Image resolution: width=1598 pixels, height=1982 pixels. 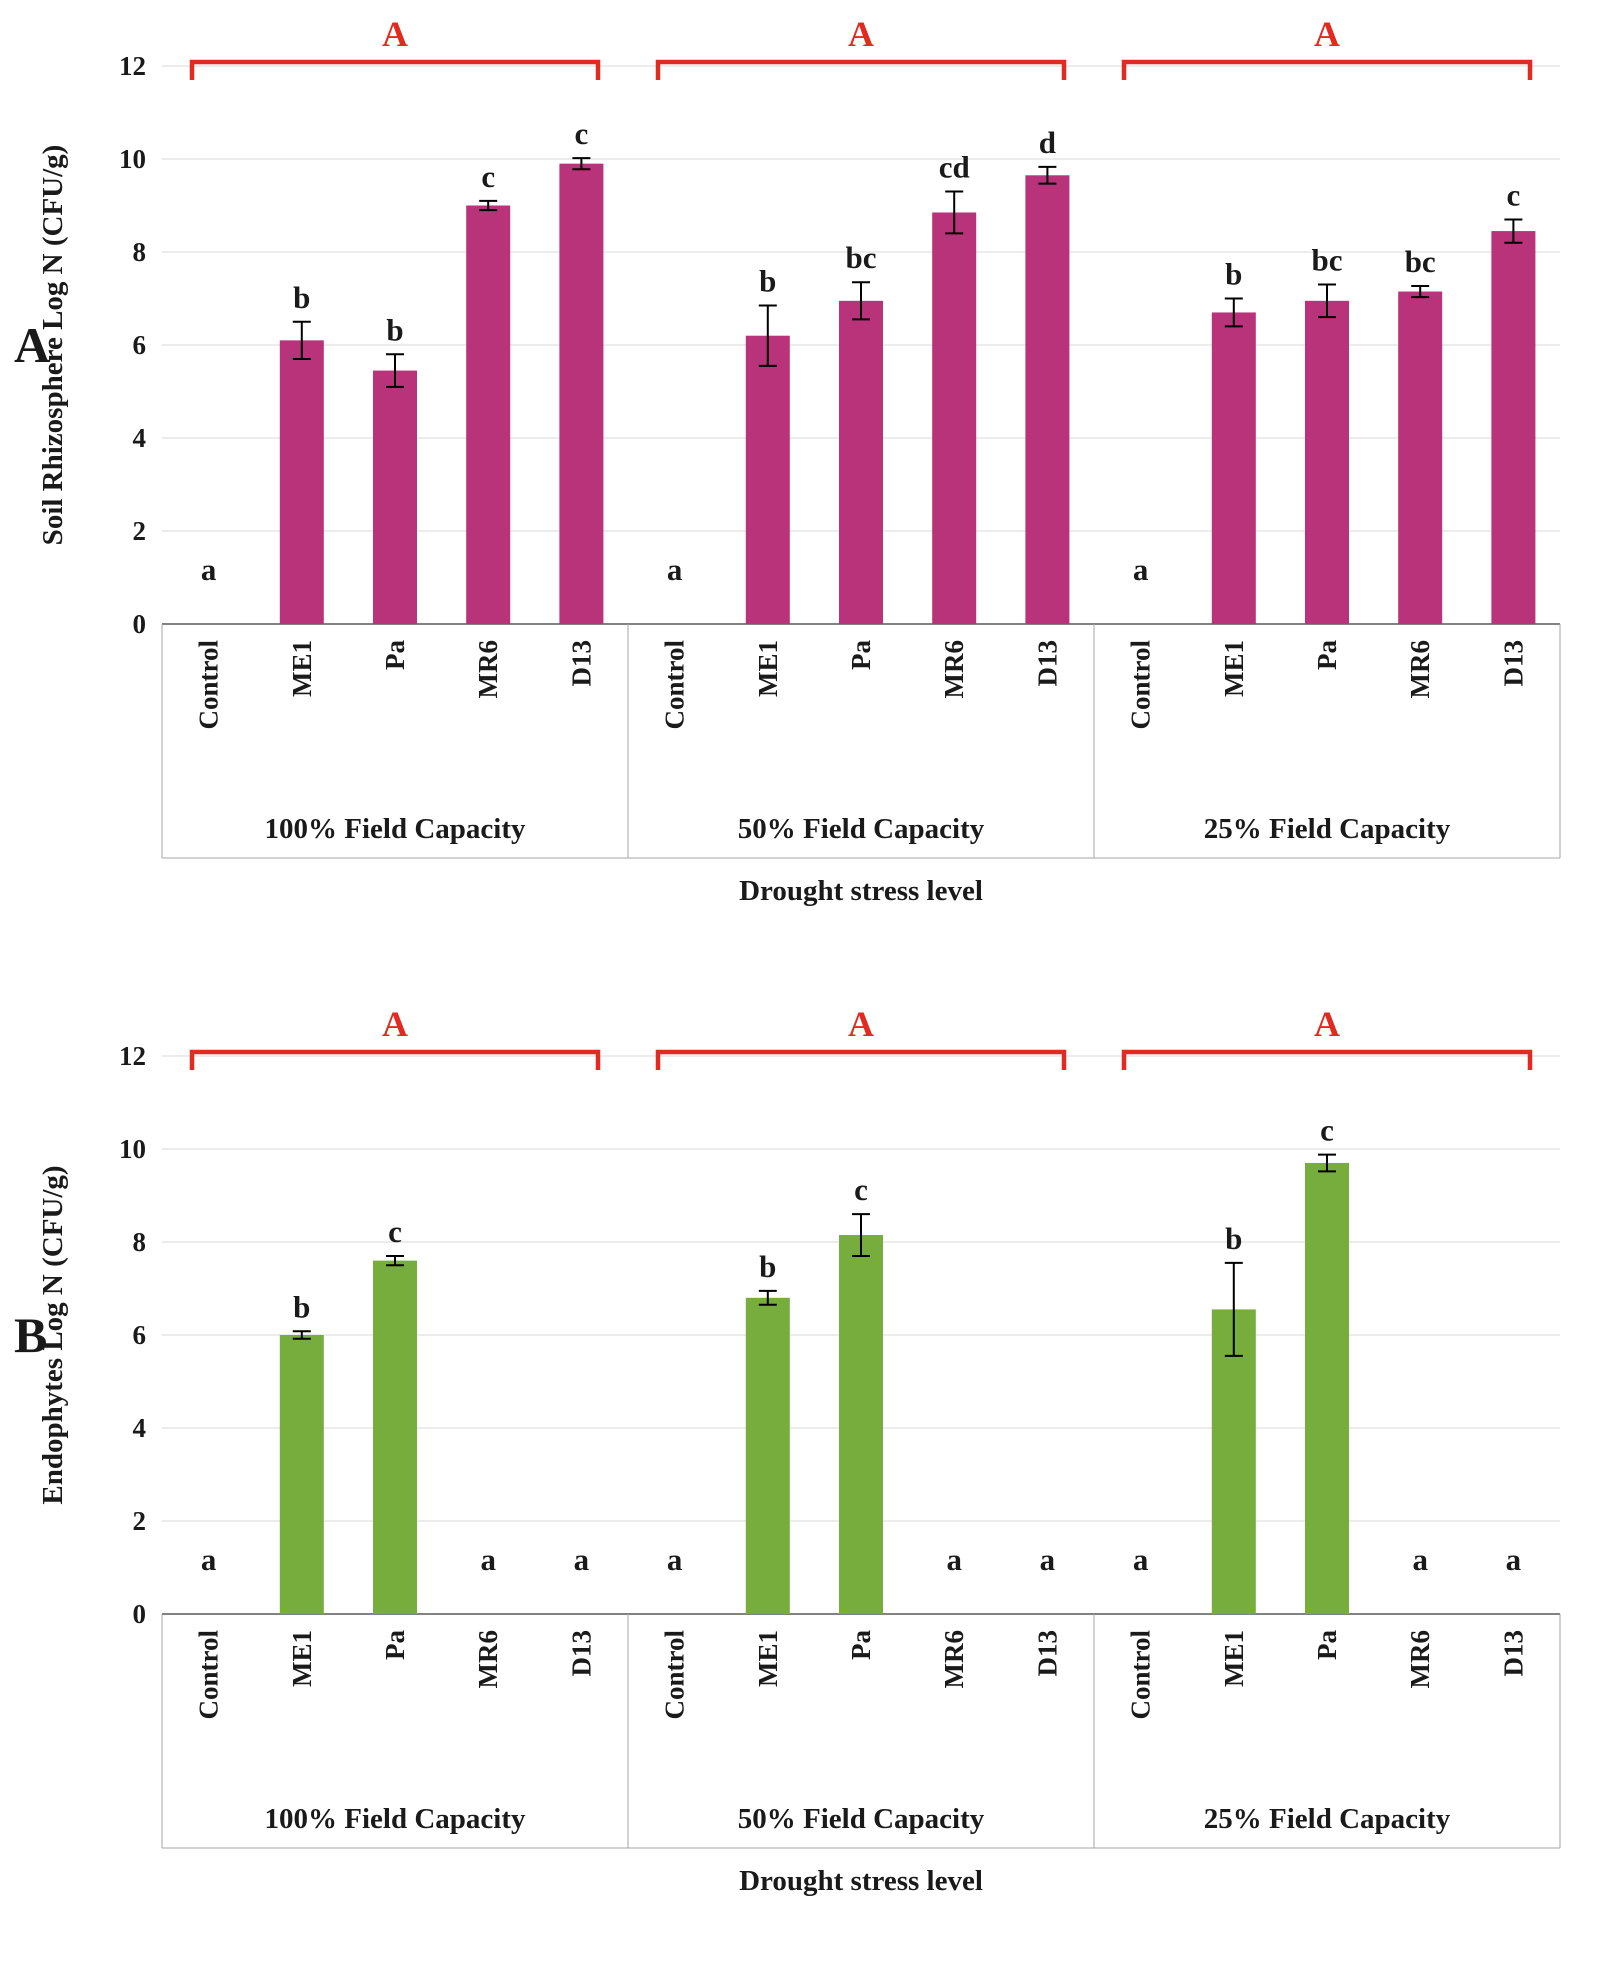 I want to click on group-label: 100% Field Capacity, so click(x=395, y=1819).